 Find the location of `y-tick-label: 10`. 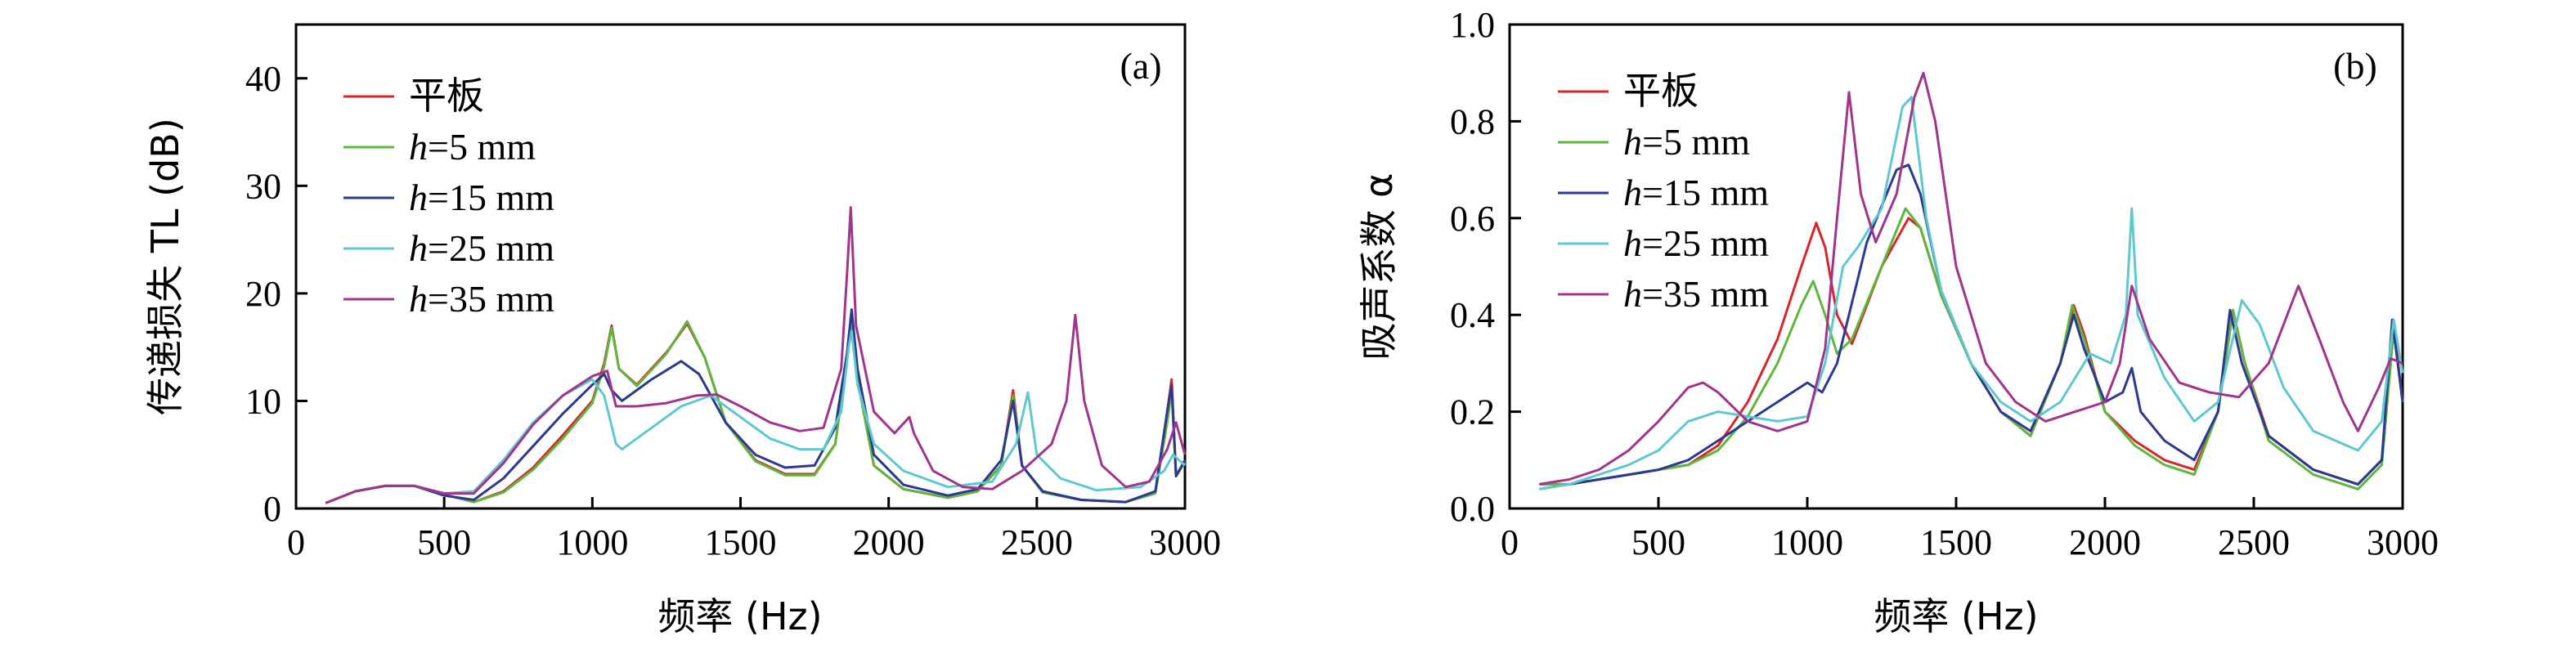

y-tick-label: 10 is located at coordinates (263, 401).